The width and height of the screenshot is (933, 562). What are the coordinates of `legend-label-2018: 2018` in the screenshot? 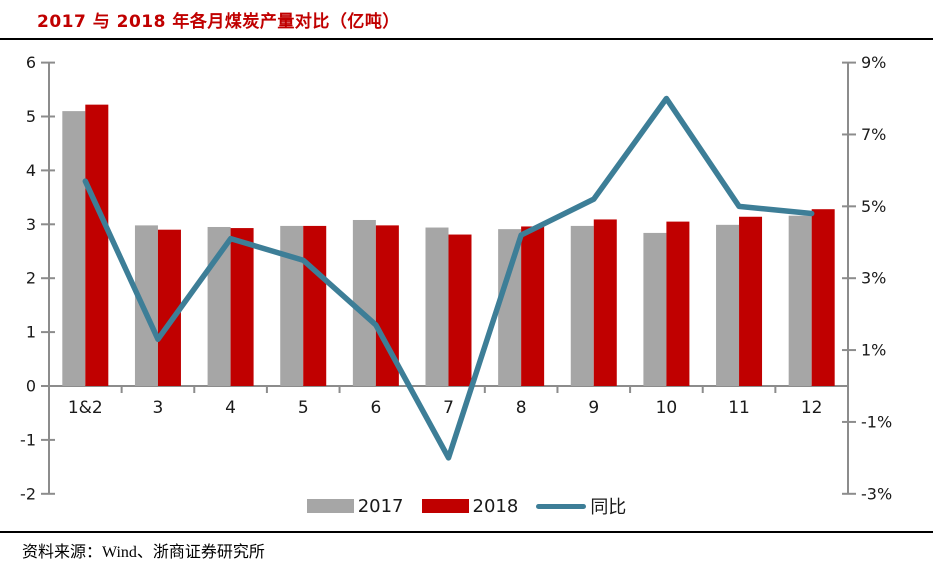 It's located at (495, 506).